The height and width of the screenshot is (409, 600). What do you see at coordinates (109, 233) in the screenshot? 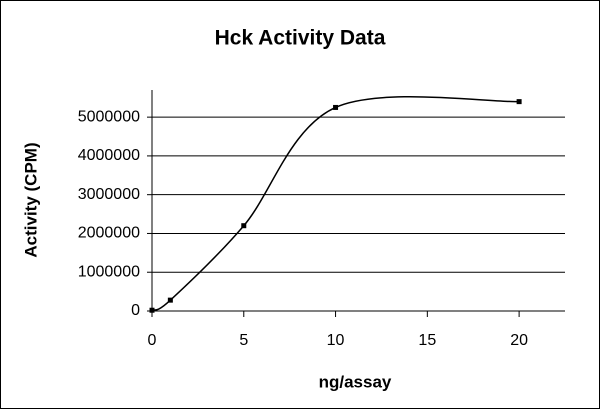
I see `y-tick-label: 2000000` at bounding box center [109, 233].